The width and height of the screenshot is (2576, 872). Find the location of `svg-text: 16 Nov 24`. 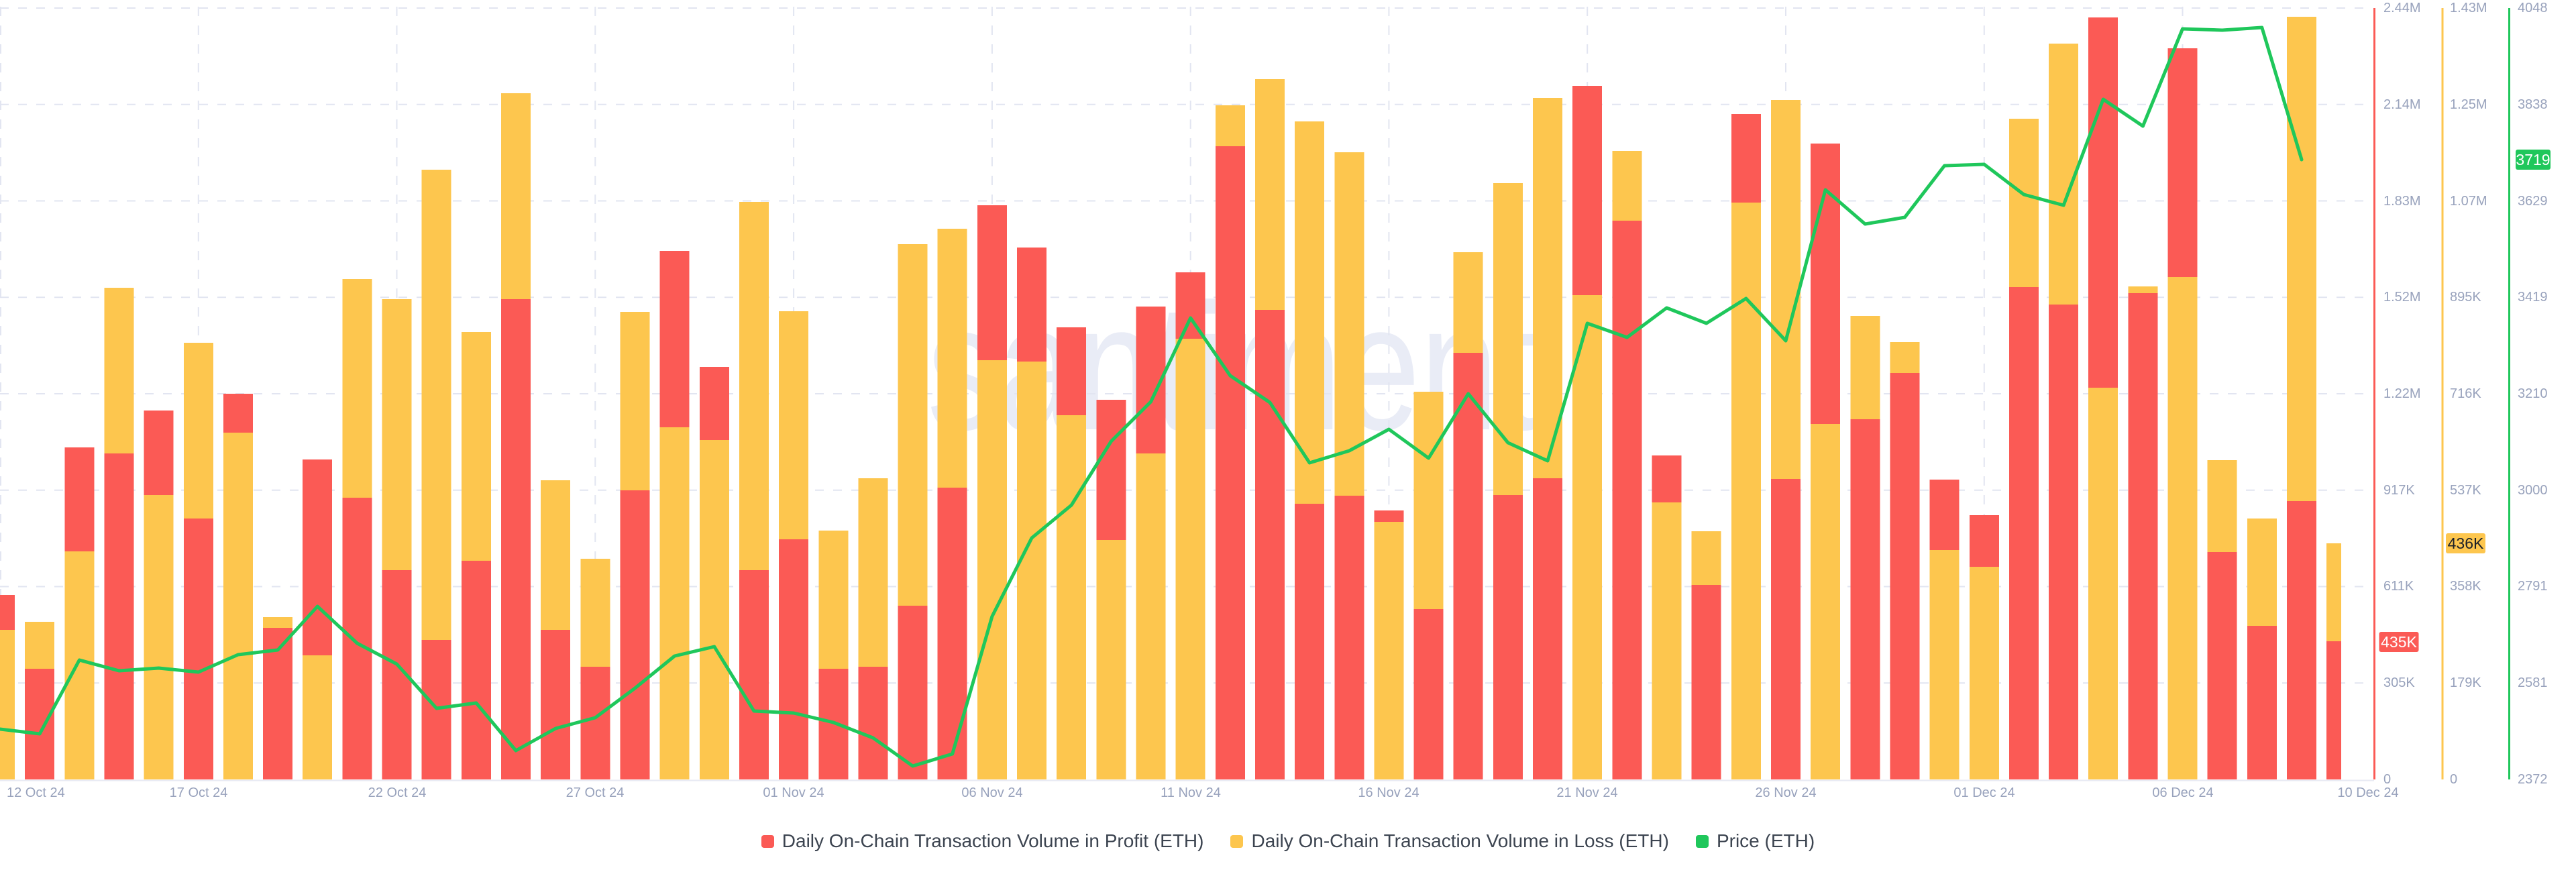

svg-text: 16 Nov 24 is located at coordinates (1388, 793).